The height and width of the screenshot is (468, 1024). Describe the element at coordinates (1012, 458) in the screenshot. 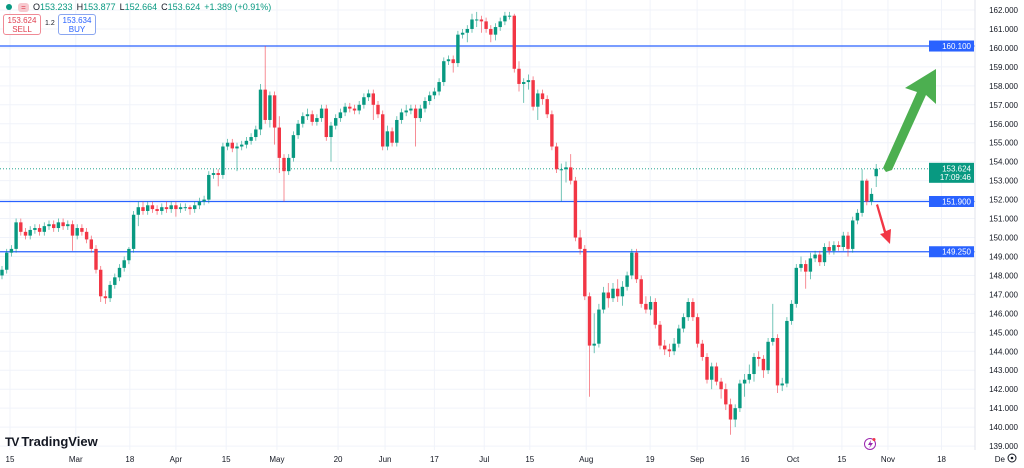

I see `settings-gear-icon` at that location.